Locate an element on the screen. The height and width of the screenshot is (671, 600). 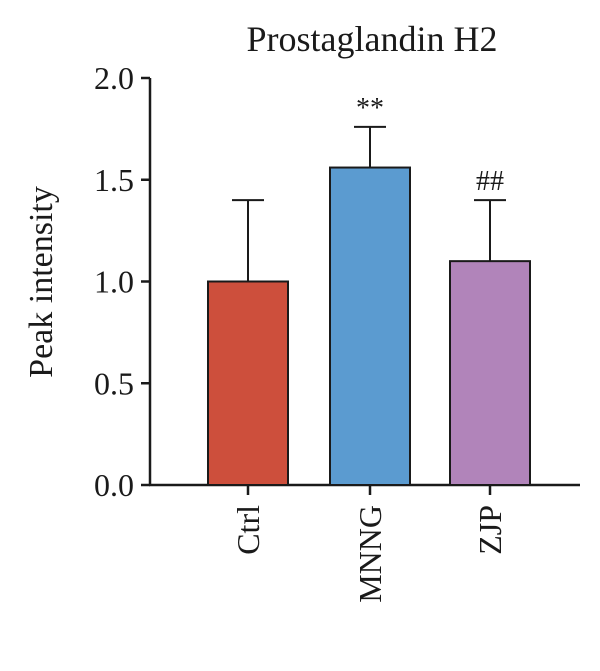
y-tick-label: 0.5 is located at coordinates (114, 383).